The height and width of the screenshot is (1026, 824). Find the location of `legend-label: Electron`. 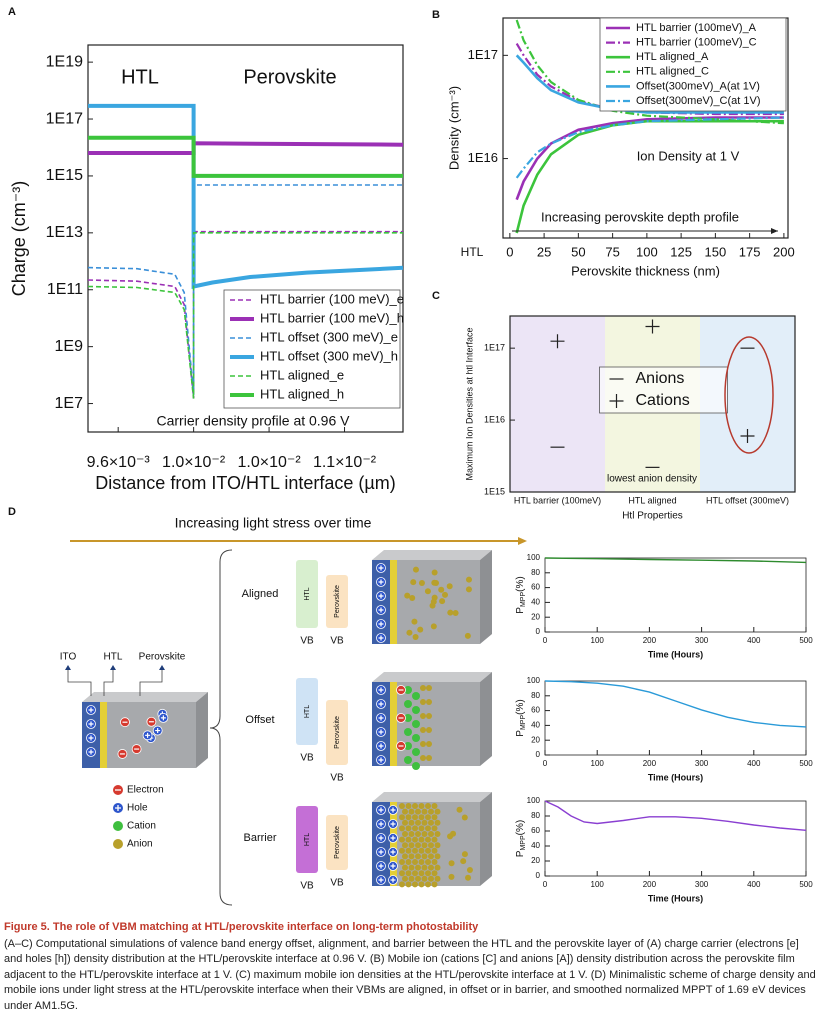

legend-label: Electron is located at coordinates (145, 790).